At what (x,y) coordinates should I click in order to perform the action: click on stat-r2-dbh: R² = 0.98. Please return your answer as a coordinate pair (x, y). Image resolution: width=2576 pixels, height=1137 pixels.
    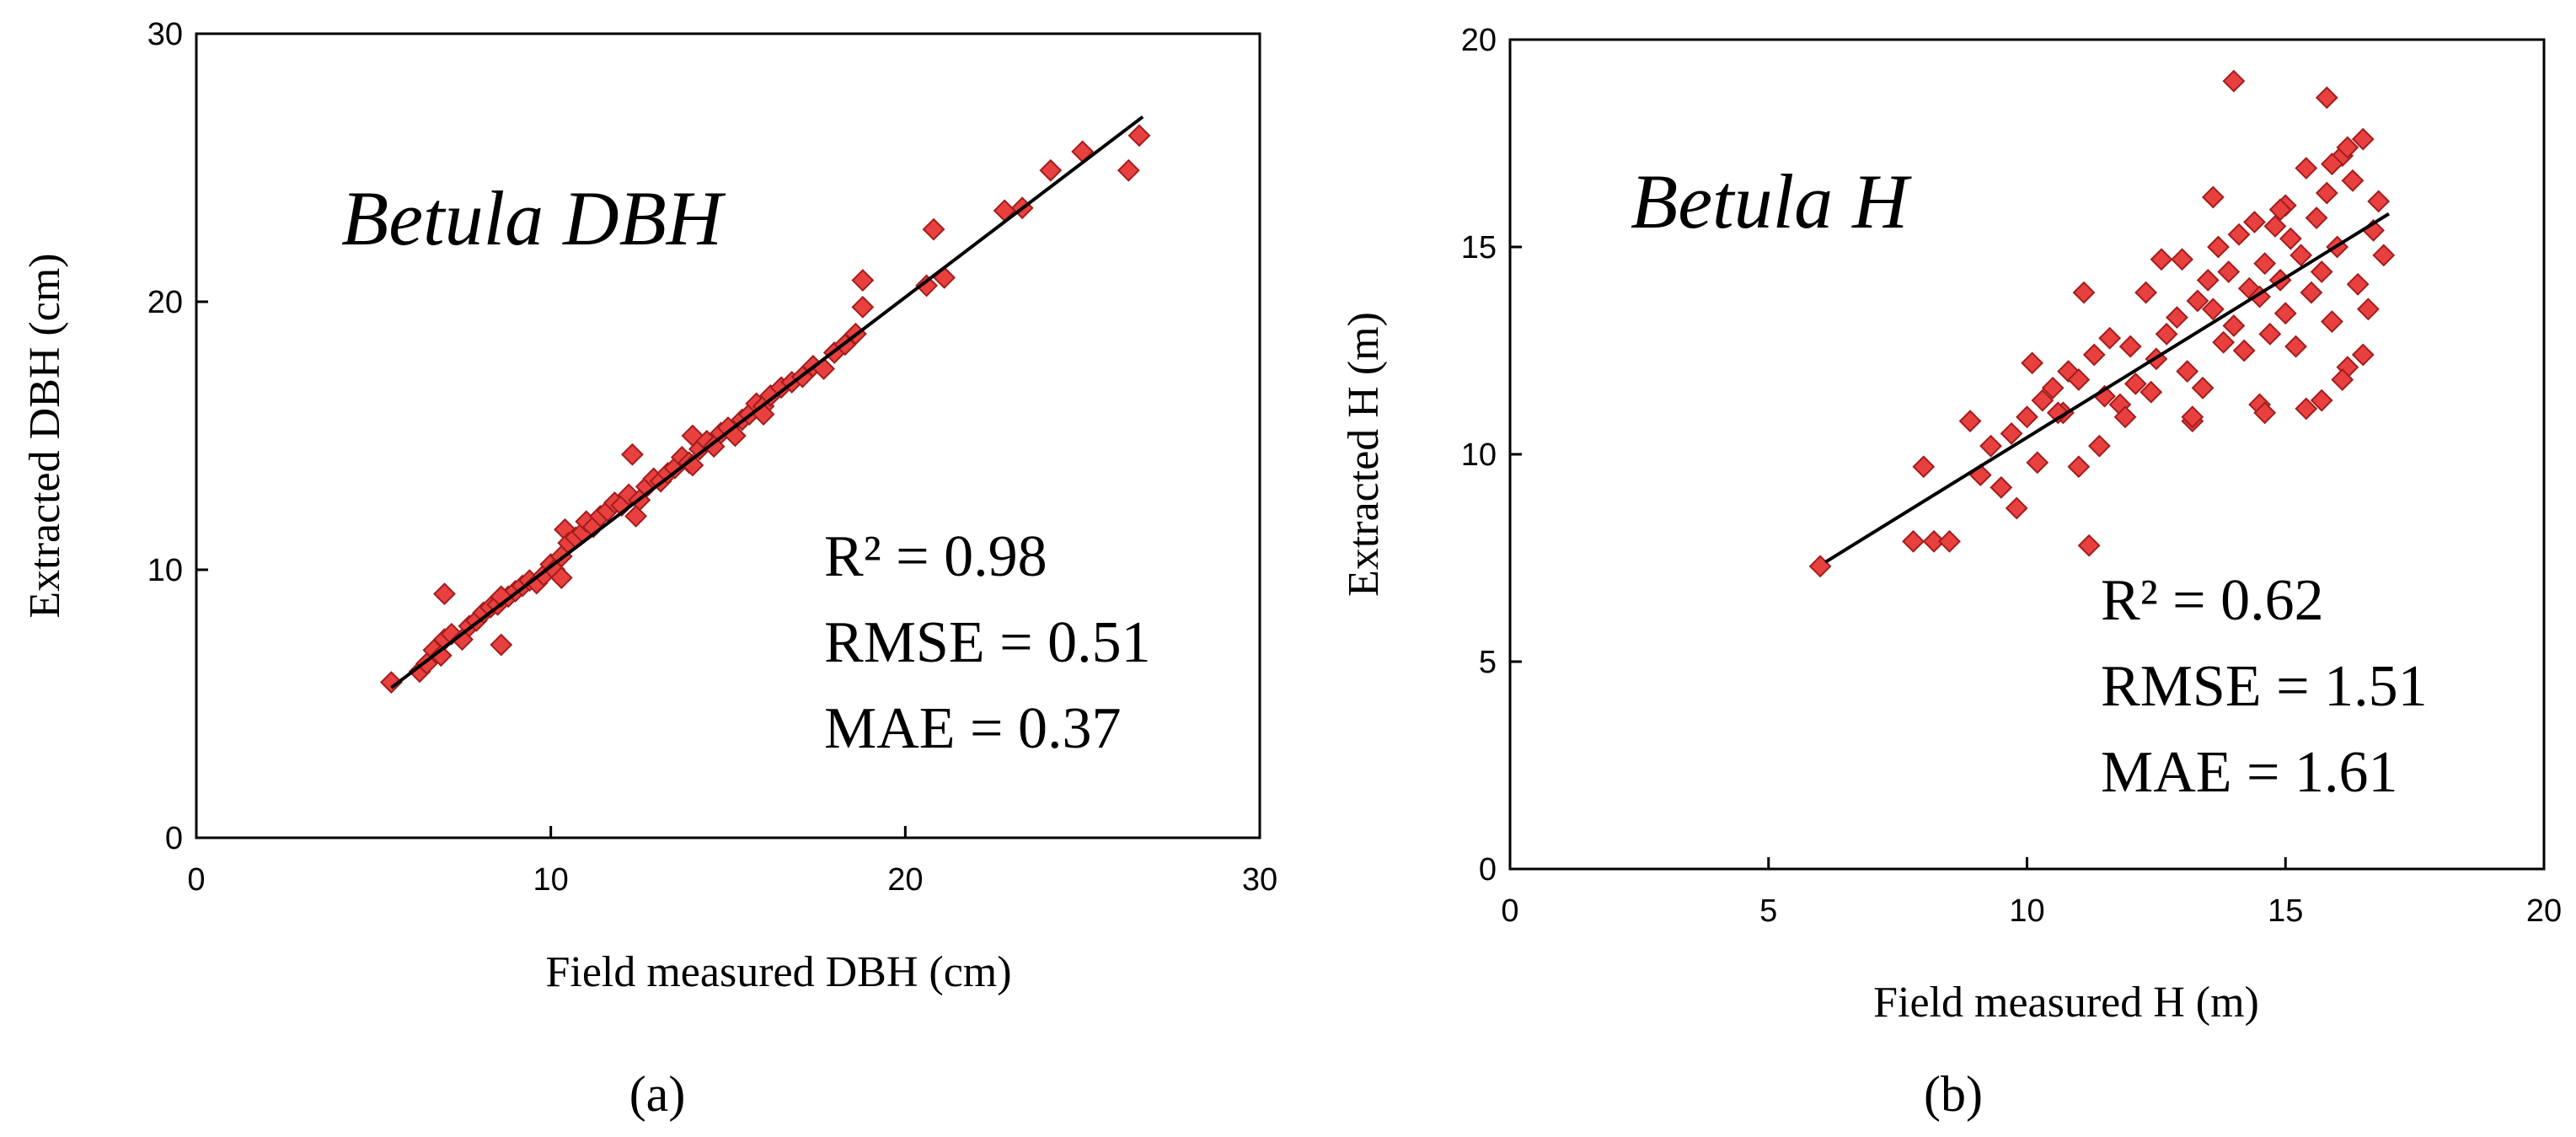
    Looking at the image, I should click on (935, 556).